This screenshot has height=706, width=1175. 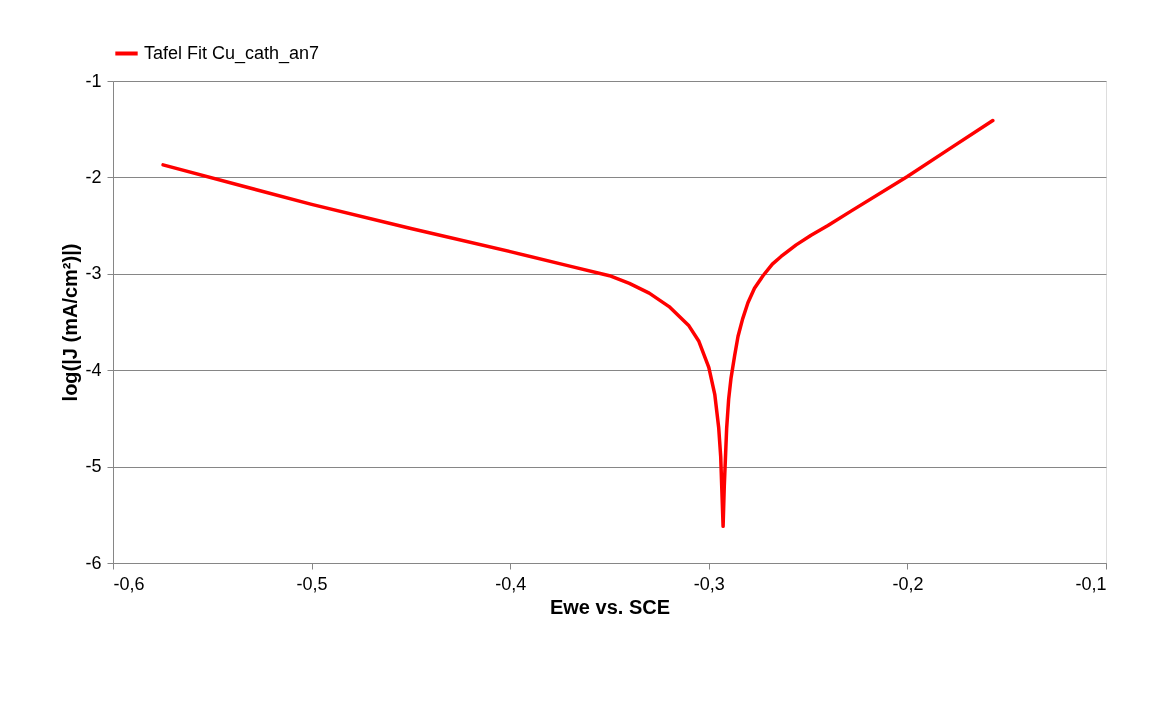 What do you see at coordinates (93, 80) in the screenshot?
I see `y-tick-label: -1` at bounding box center [93, 80].